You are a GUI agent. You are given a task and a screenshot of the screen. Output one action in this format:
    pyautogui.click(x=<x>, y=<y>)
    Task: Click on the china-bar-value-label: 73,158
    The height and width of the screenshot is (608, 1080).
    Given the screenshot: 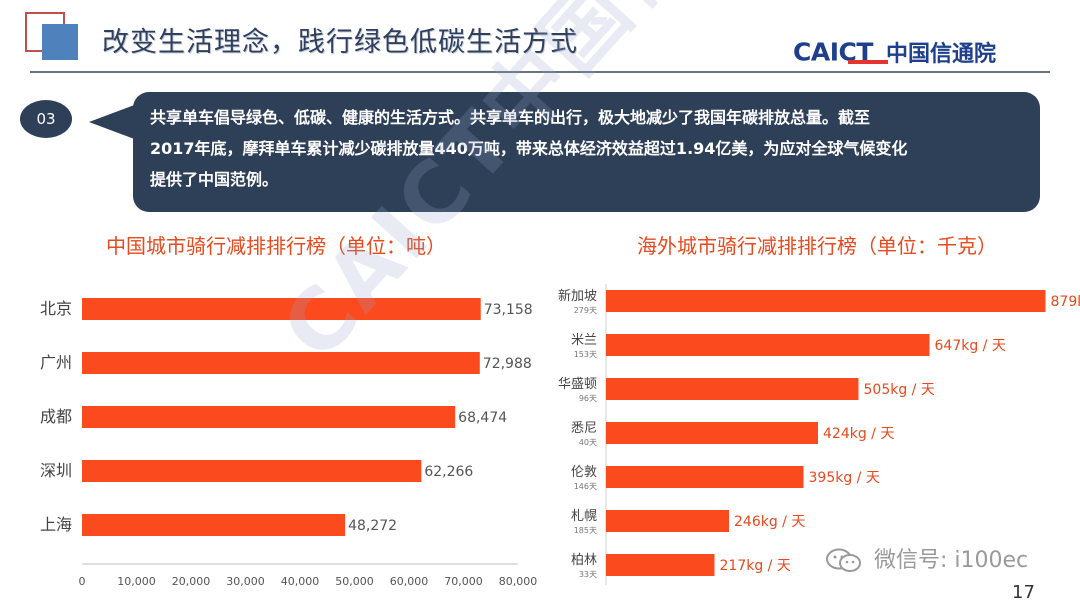 What is the action you would take?
    pyautogui.click(x=508, y=310)
    